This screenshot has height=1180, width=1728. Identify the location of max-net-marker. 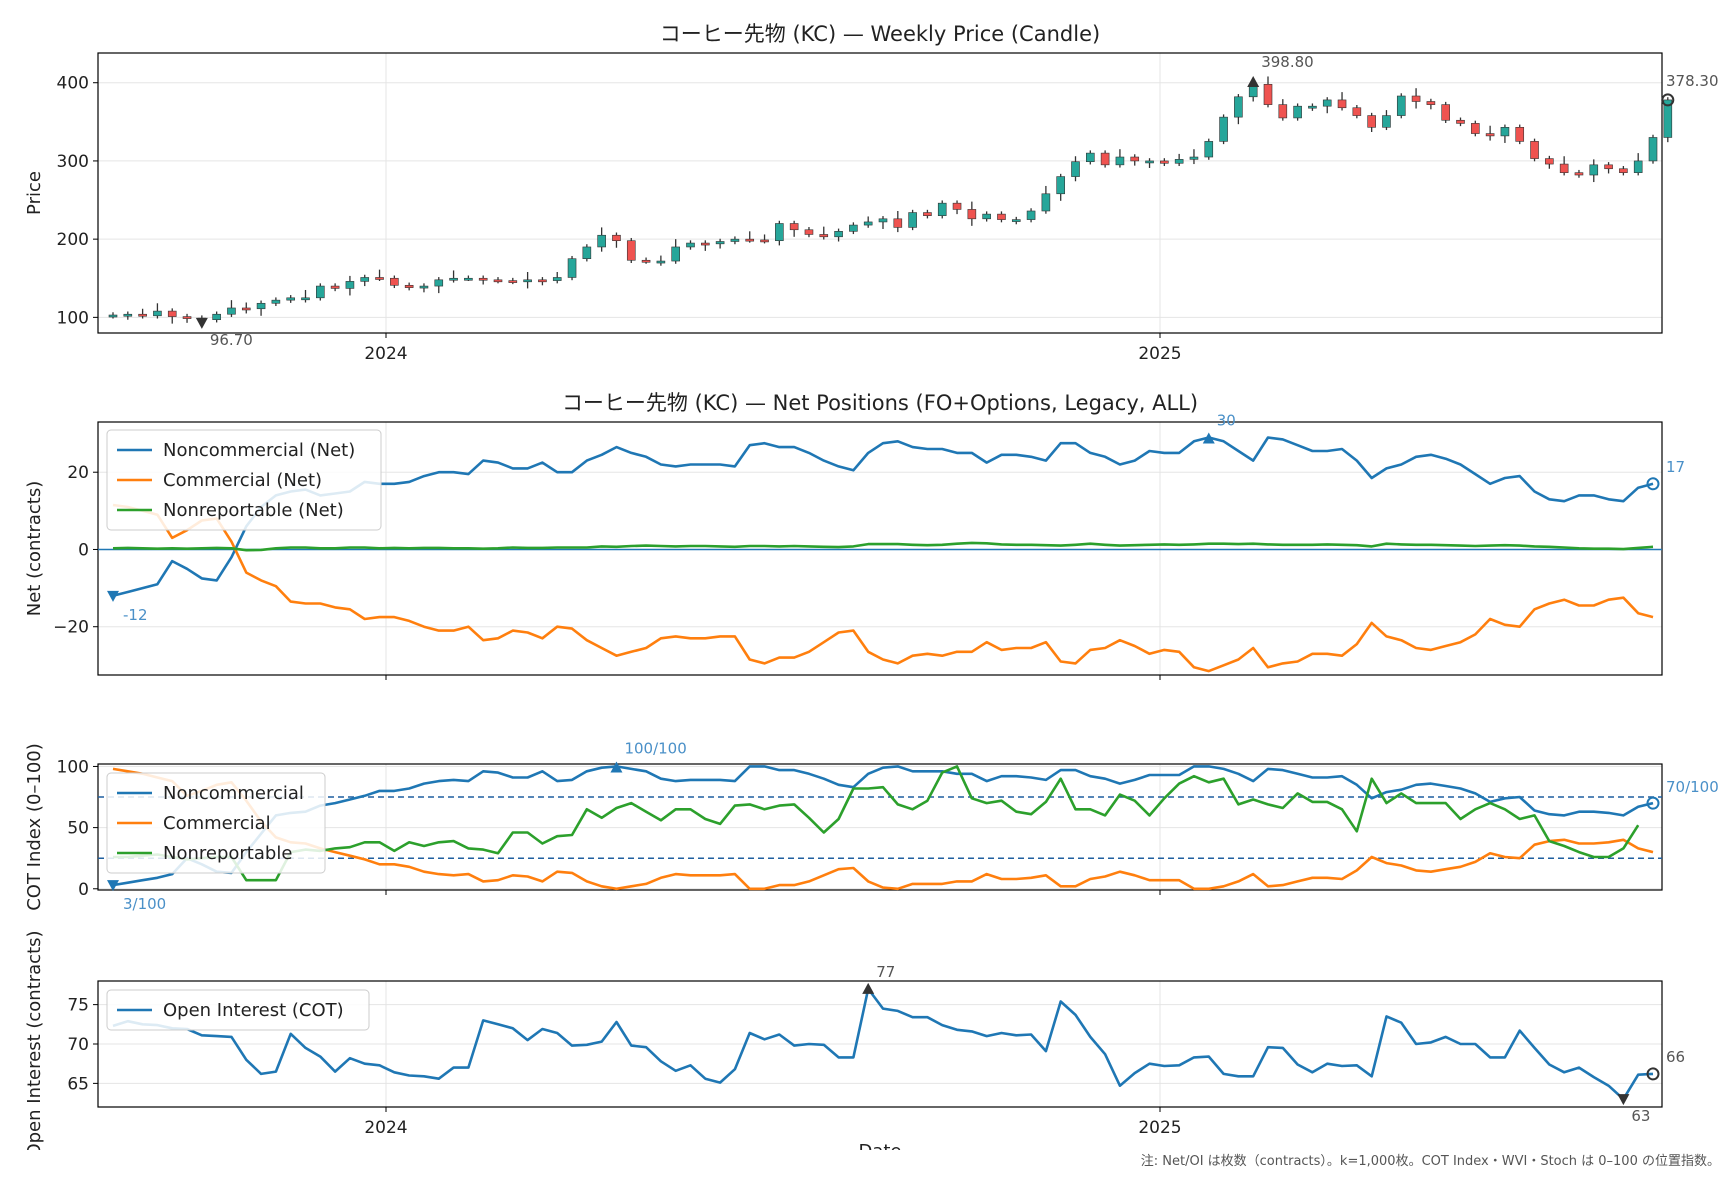
(1208, 438).